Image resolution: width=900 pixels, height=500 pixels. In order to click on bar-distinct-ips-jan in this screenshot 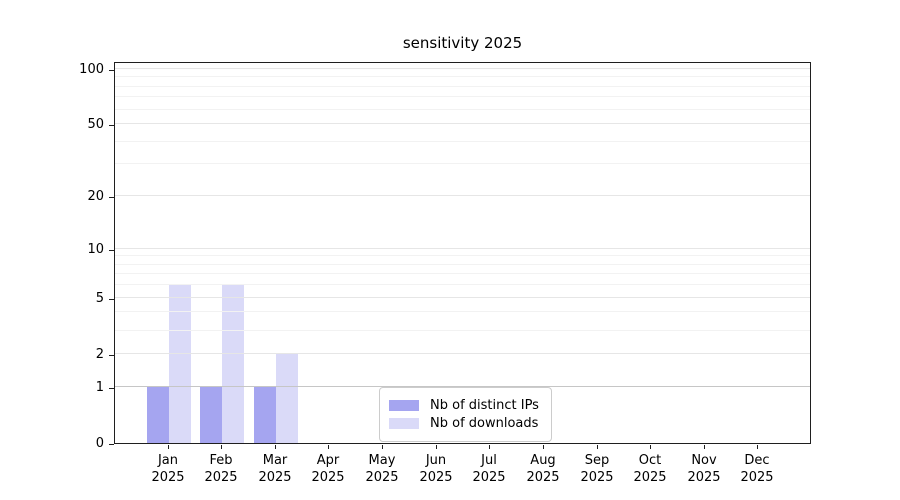, I will do `click(158, 415)`.